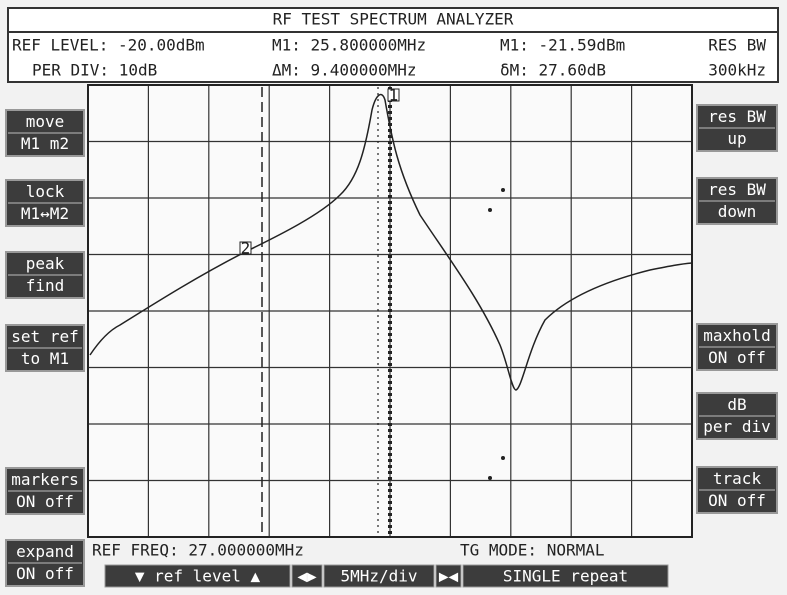 The image size is (787, 595). I want to click on button: res BW up, so click(737, 128).